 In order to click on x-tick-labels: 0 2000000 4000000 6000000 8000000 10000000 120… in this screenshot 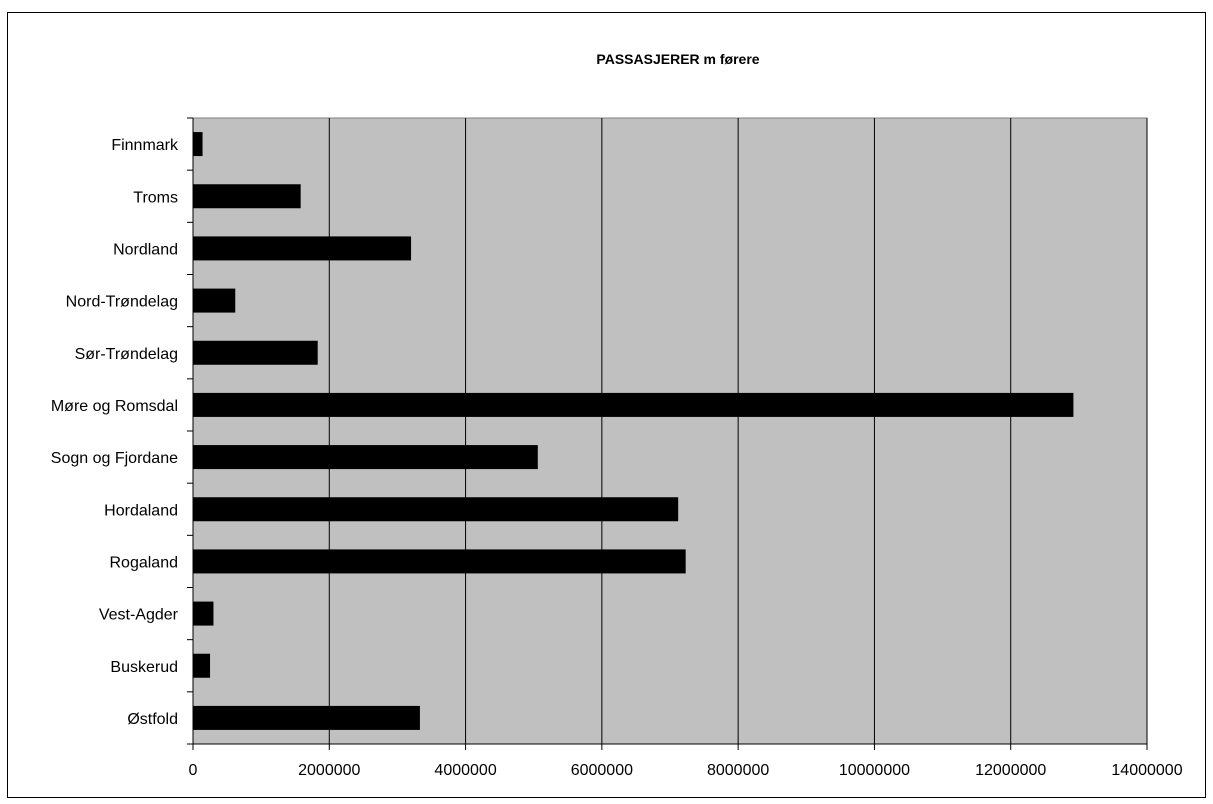, I will do `click(686, 770)`.